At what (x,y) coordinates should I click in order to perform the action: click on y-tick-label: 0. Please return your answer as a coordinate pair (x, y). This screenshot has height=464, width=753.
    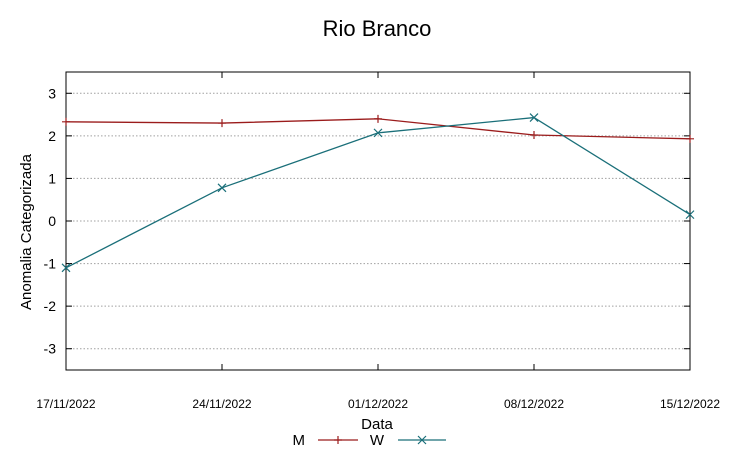
    Looking at the image, I should click on (52, 221).